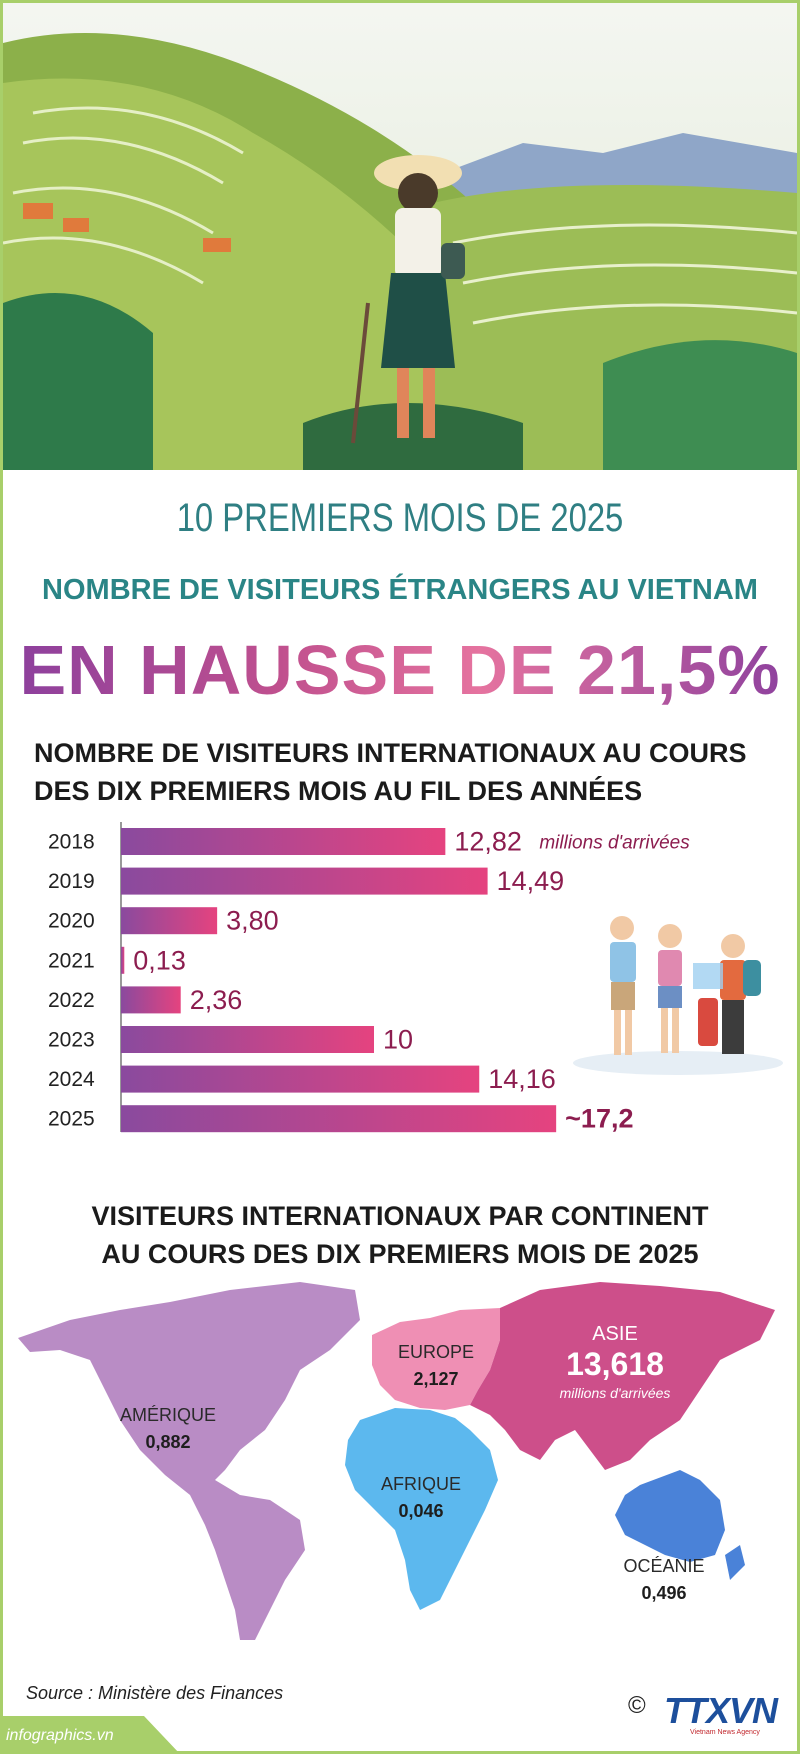 The image size is (800, 1754). What do you see at coordinates (398, 1040) in the screenshot?
I see `value-label: 10` at bounding box center [398, 1040].